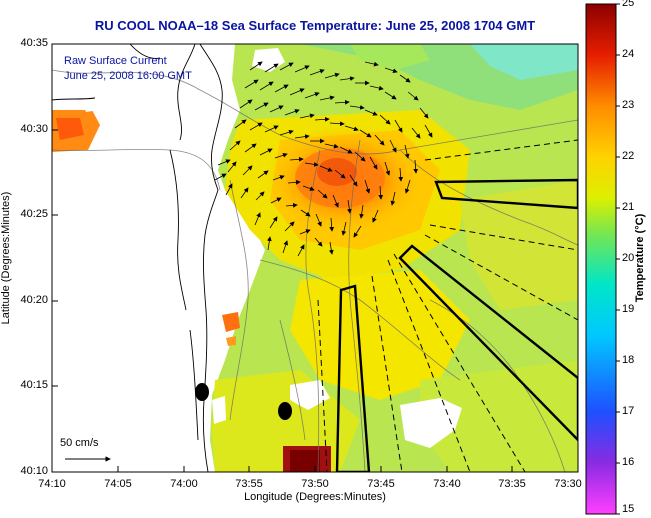 The image size is (651, 518). What do you see at coordinates (640, 258) in the screenshot?
I see `colorbar-label: Temperature (°C)` at bounding box center [640, 258].